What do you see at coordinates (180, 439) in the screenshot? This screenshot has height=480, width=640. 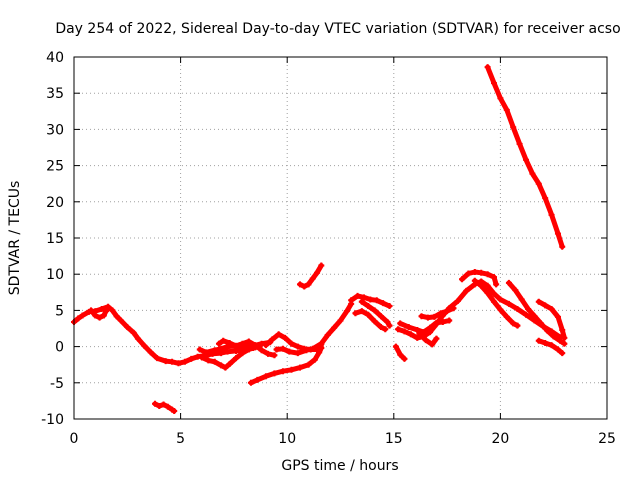 I see `x-tick-label: 5` at bounding box center [180, 439].